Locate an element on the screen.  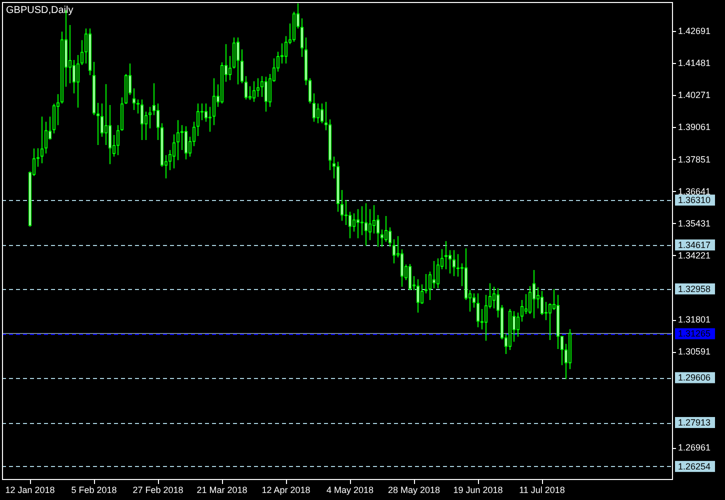
y-tick-label: 1.36641 is located at coordinates (694, 191).